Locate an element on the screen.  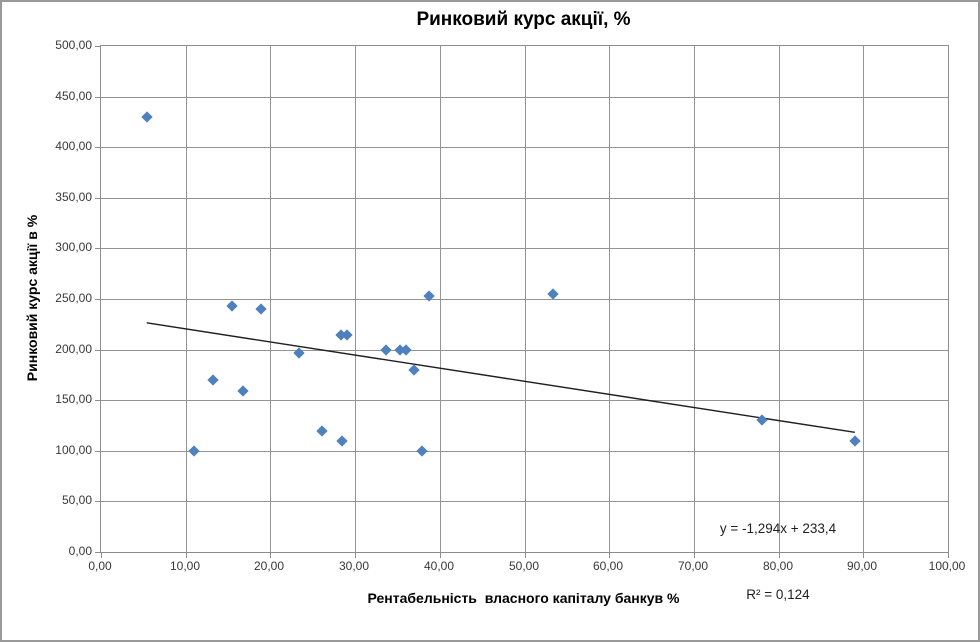
y-tick-label: 450,00 is located at coordinates (73, 96).